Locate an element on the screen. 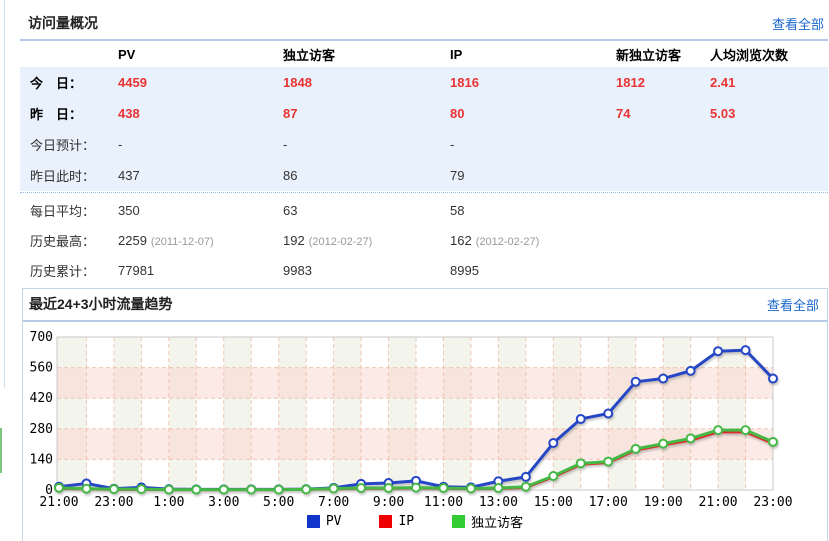 Image resolution: width=829 pixels, height=541 pixels. row-value: 9983 is located at coordinates (297, 270).